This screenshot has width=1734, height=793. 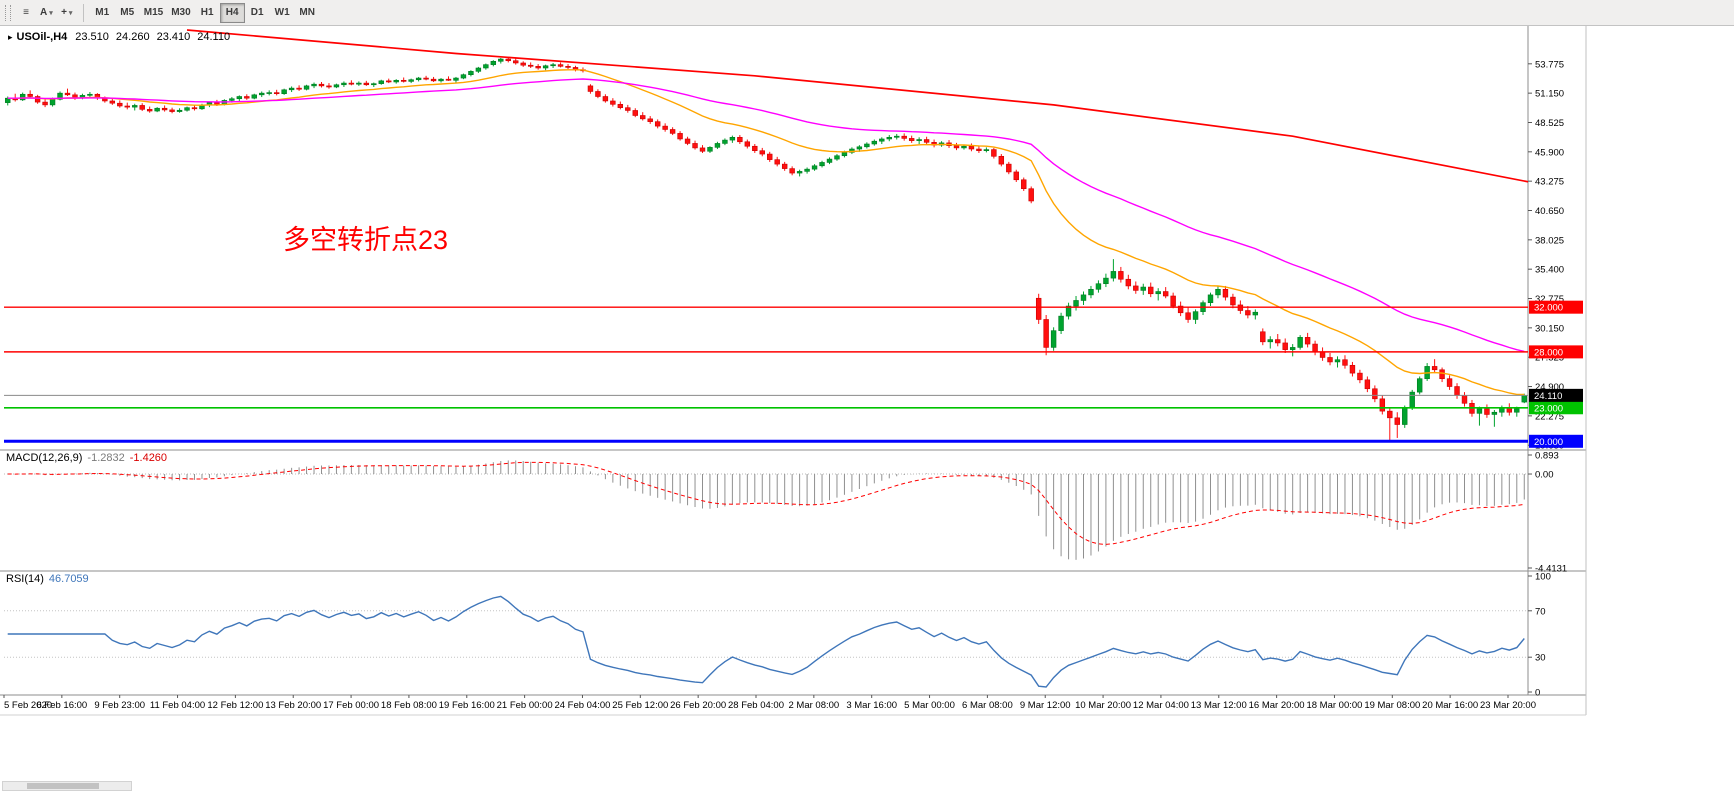 I want to click on svg-text: 30.150, so click(x=1549, y=328).